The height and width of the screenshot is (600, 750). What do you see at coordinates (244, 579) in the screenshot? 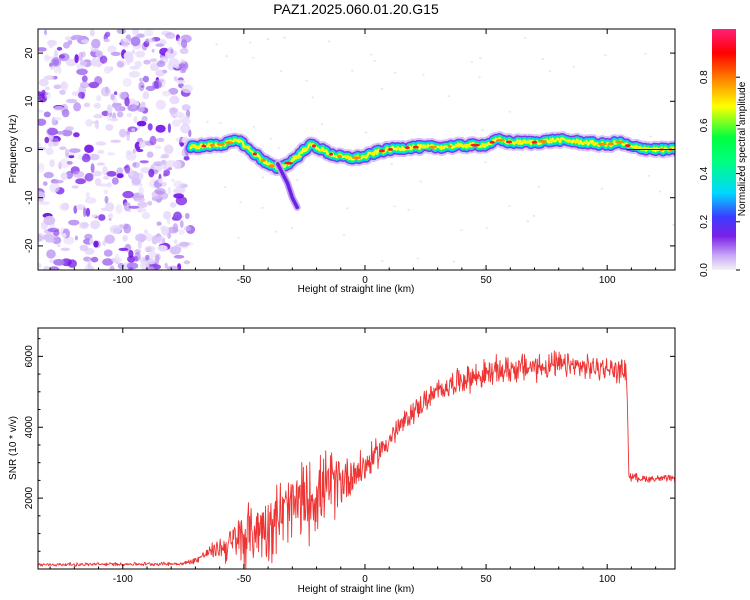
I see `x-tick-label: -50` at bounding box center [244, 579].